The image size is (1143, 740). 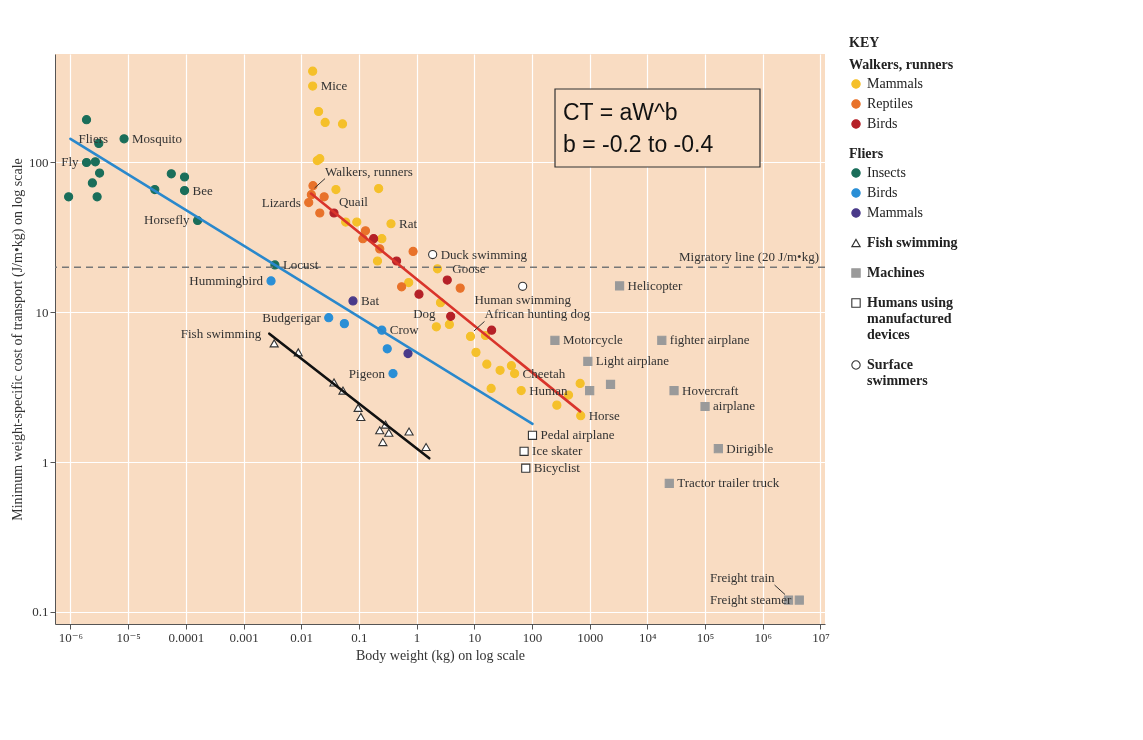 I want to click on legend-label: Humans using manufactured devices, so click(x=910, y=318).